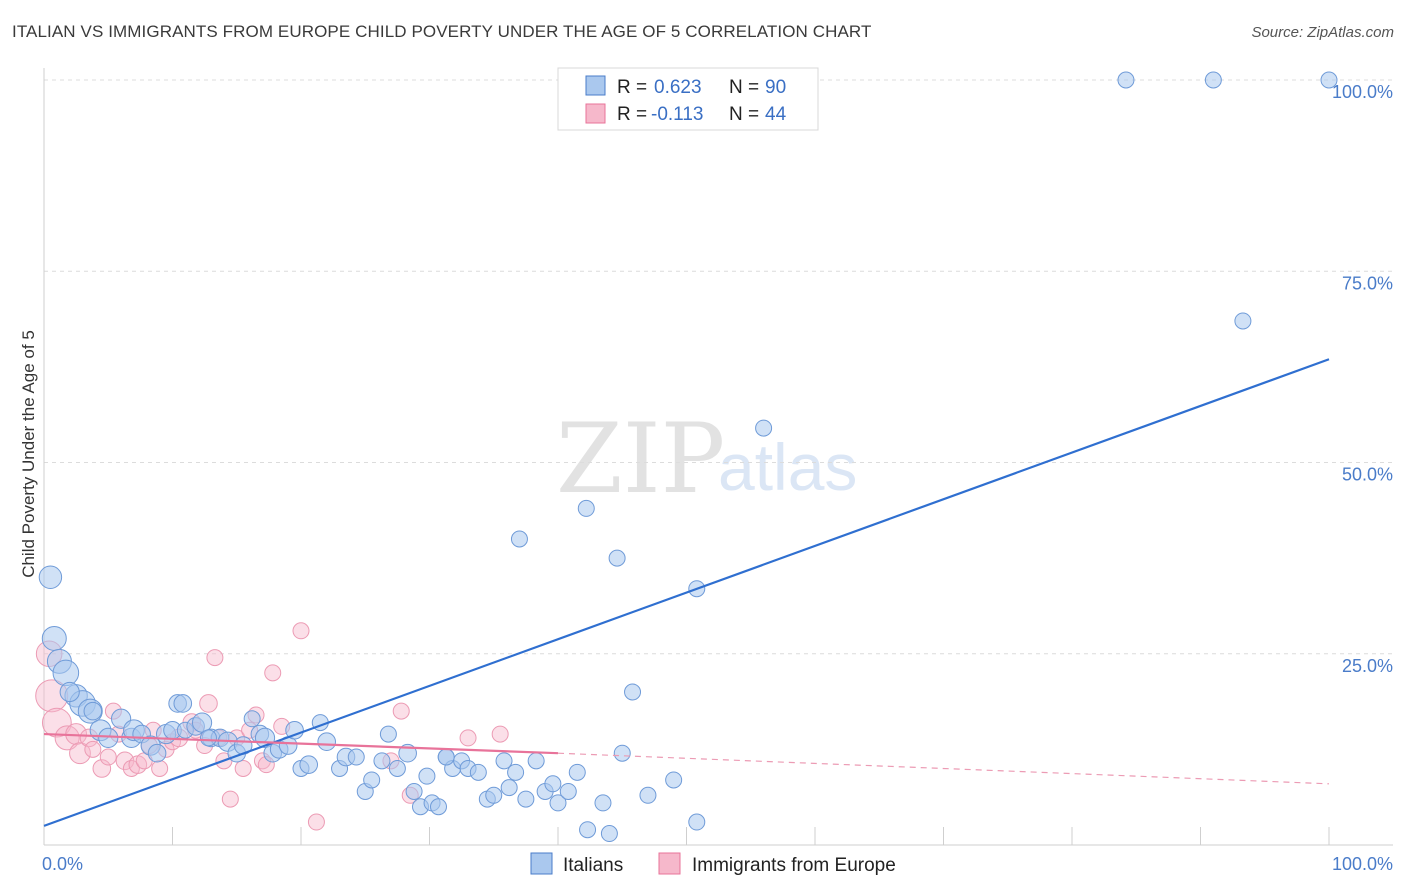 The height and width of the screenshot is (892, 1406). Describe the element at coordinates (1362, 379) in the screenshot. I see `y-tick-labels: 25.0% 50.0% 75.0% 100.0%` at that location.